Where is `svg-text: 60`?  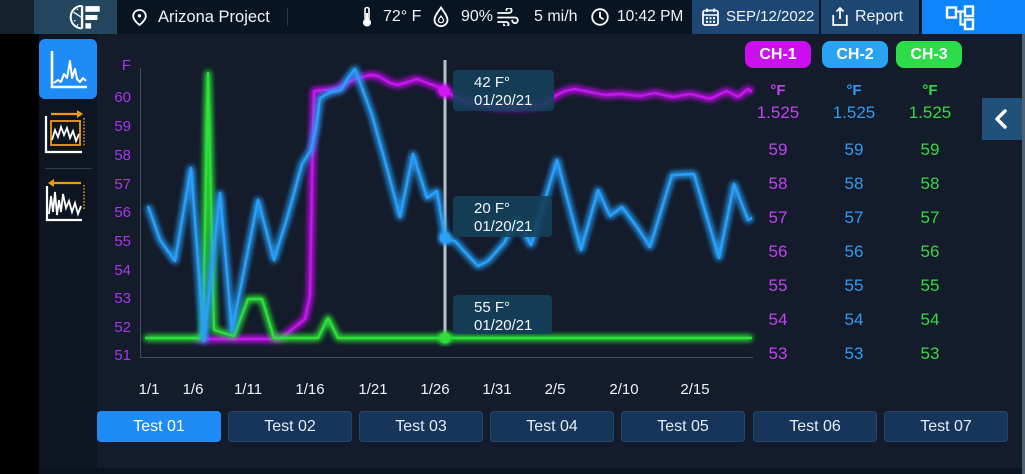
svg-text: 60 is located at coordinates (122, 97).